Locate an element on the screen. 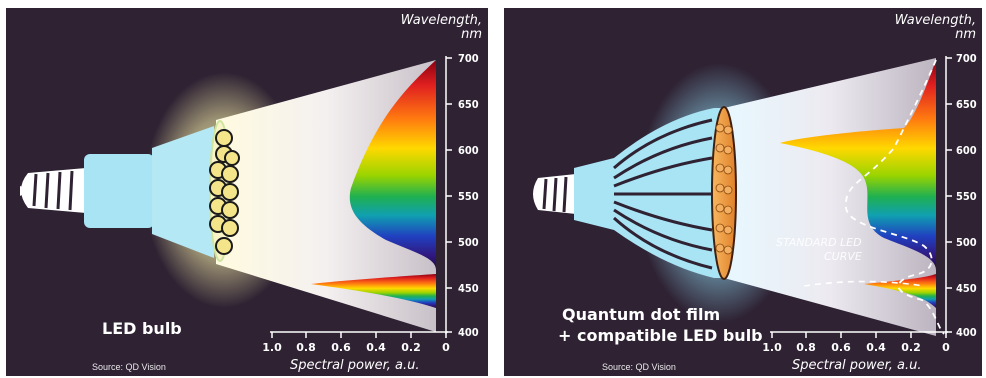  led-bulb-label: LED bulb is located at coordinates (142, 328).